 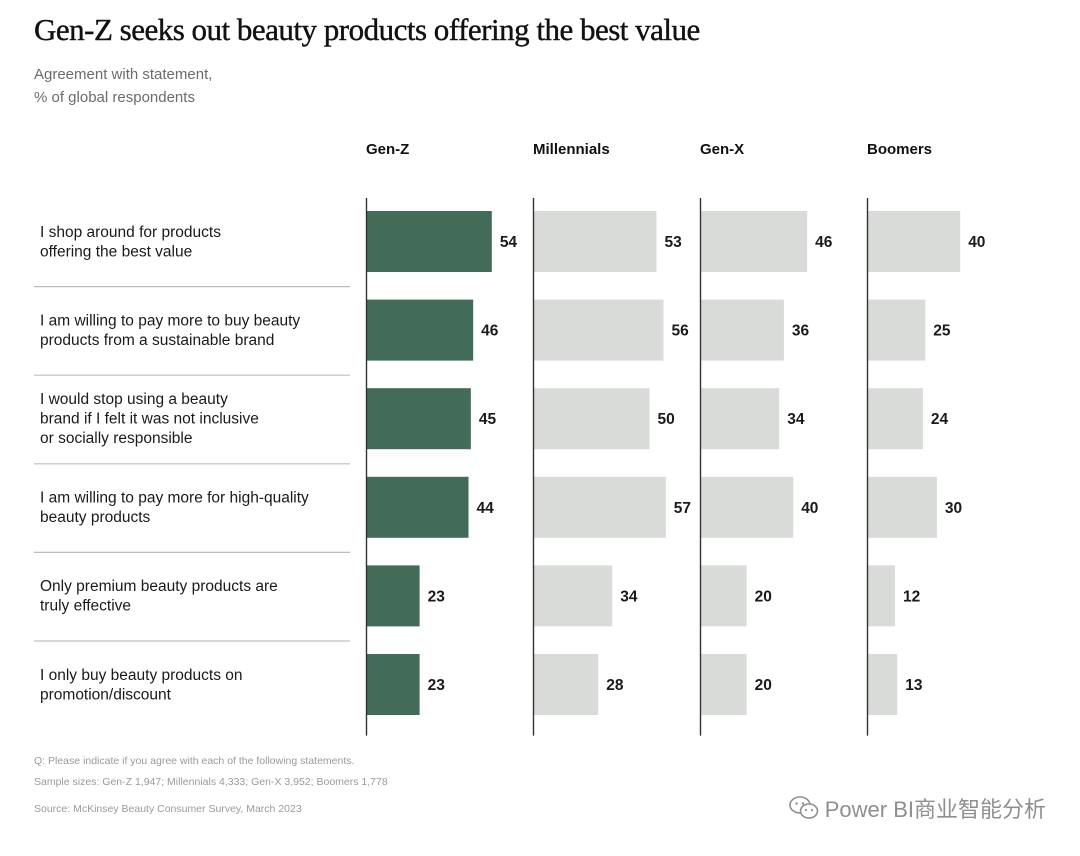 What do you see at coordinates (134, 399) in the screenshot?
I see `row-label-line: I would stop using a beauty` at bounding box center [134, 399].